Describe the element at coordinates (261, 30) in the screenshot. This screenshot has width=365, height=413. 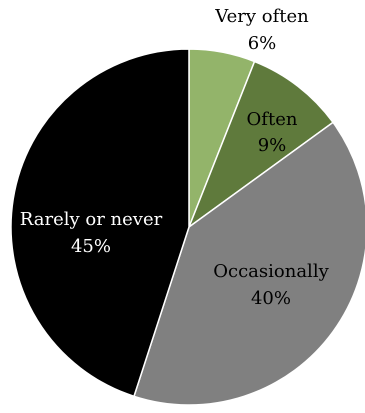
I see `pie-label-very-often: Very often 6%` at that location.